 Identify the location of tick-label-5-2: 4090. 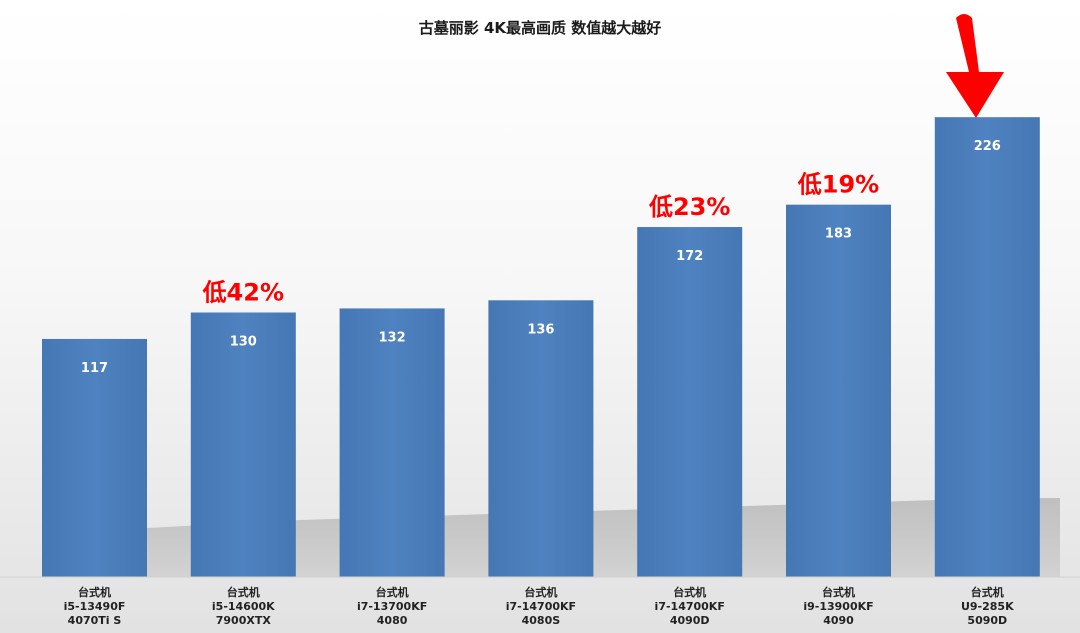
(838, 620).